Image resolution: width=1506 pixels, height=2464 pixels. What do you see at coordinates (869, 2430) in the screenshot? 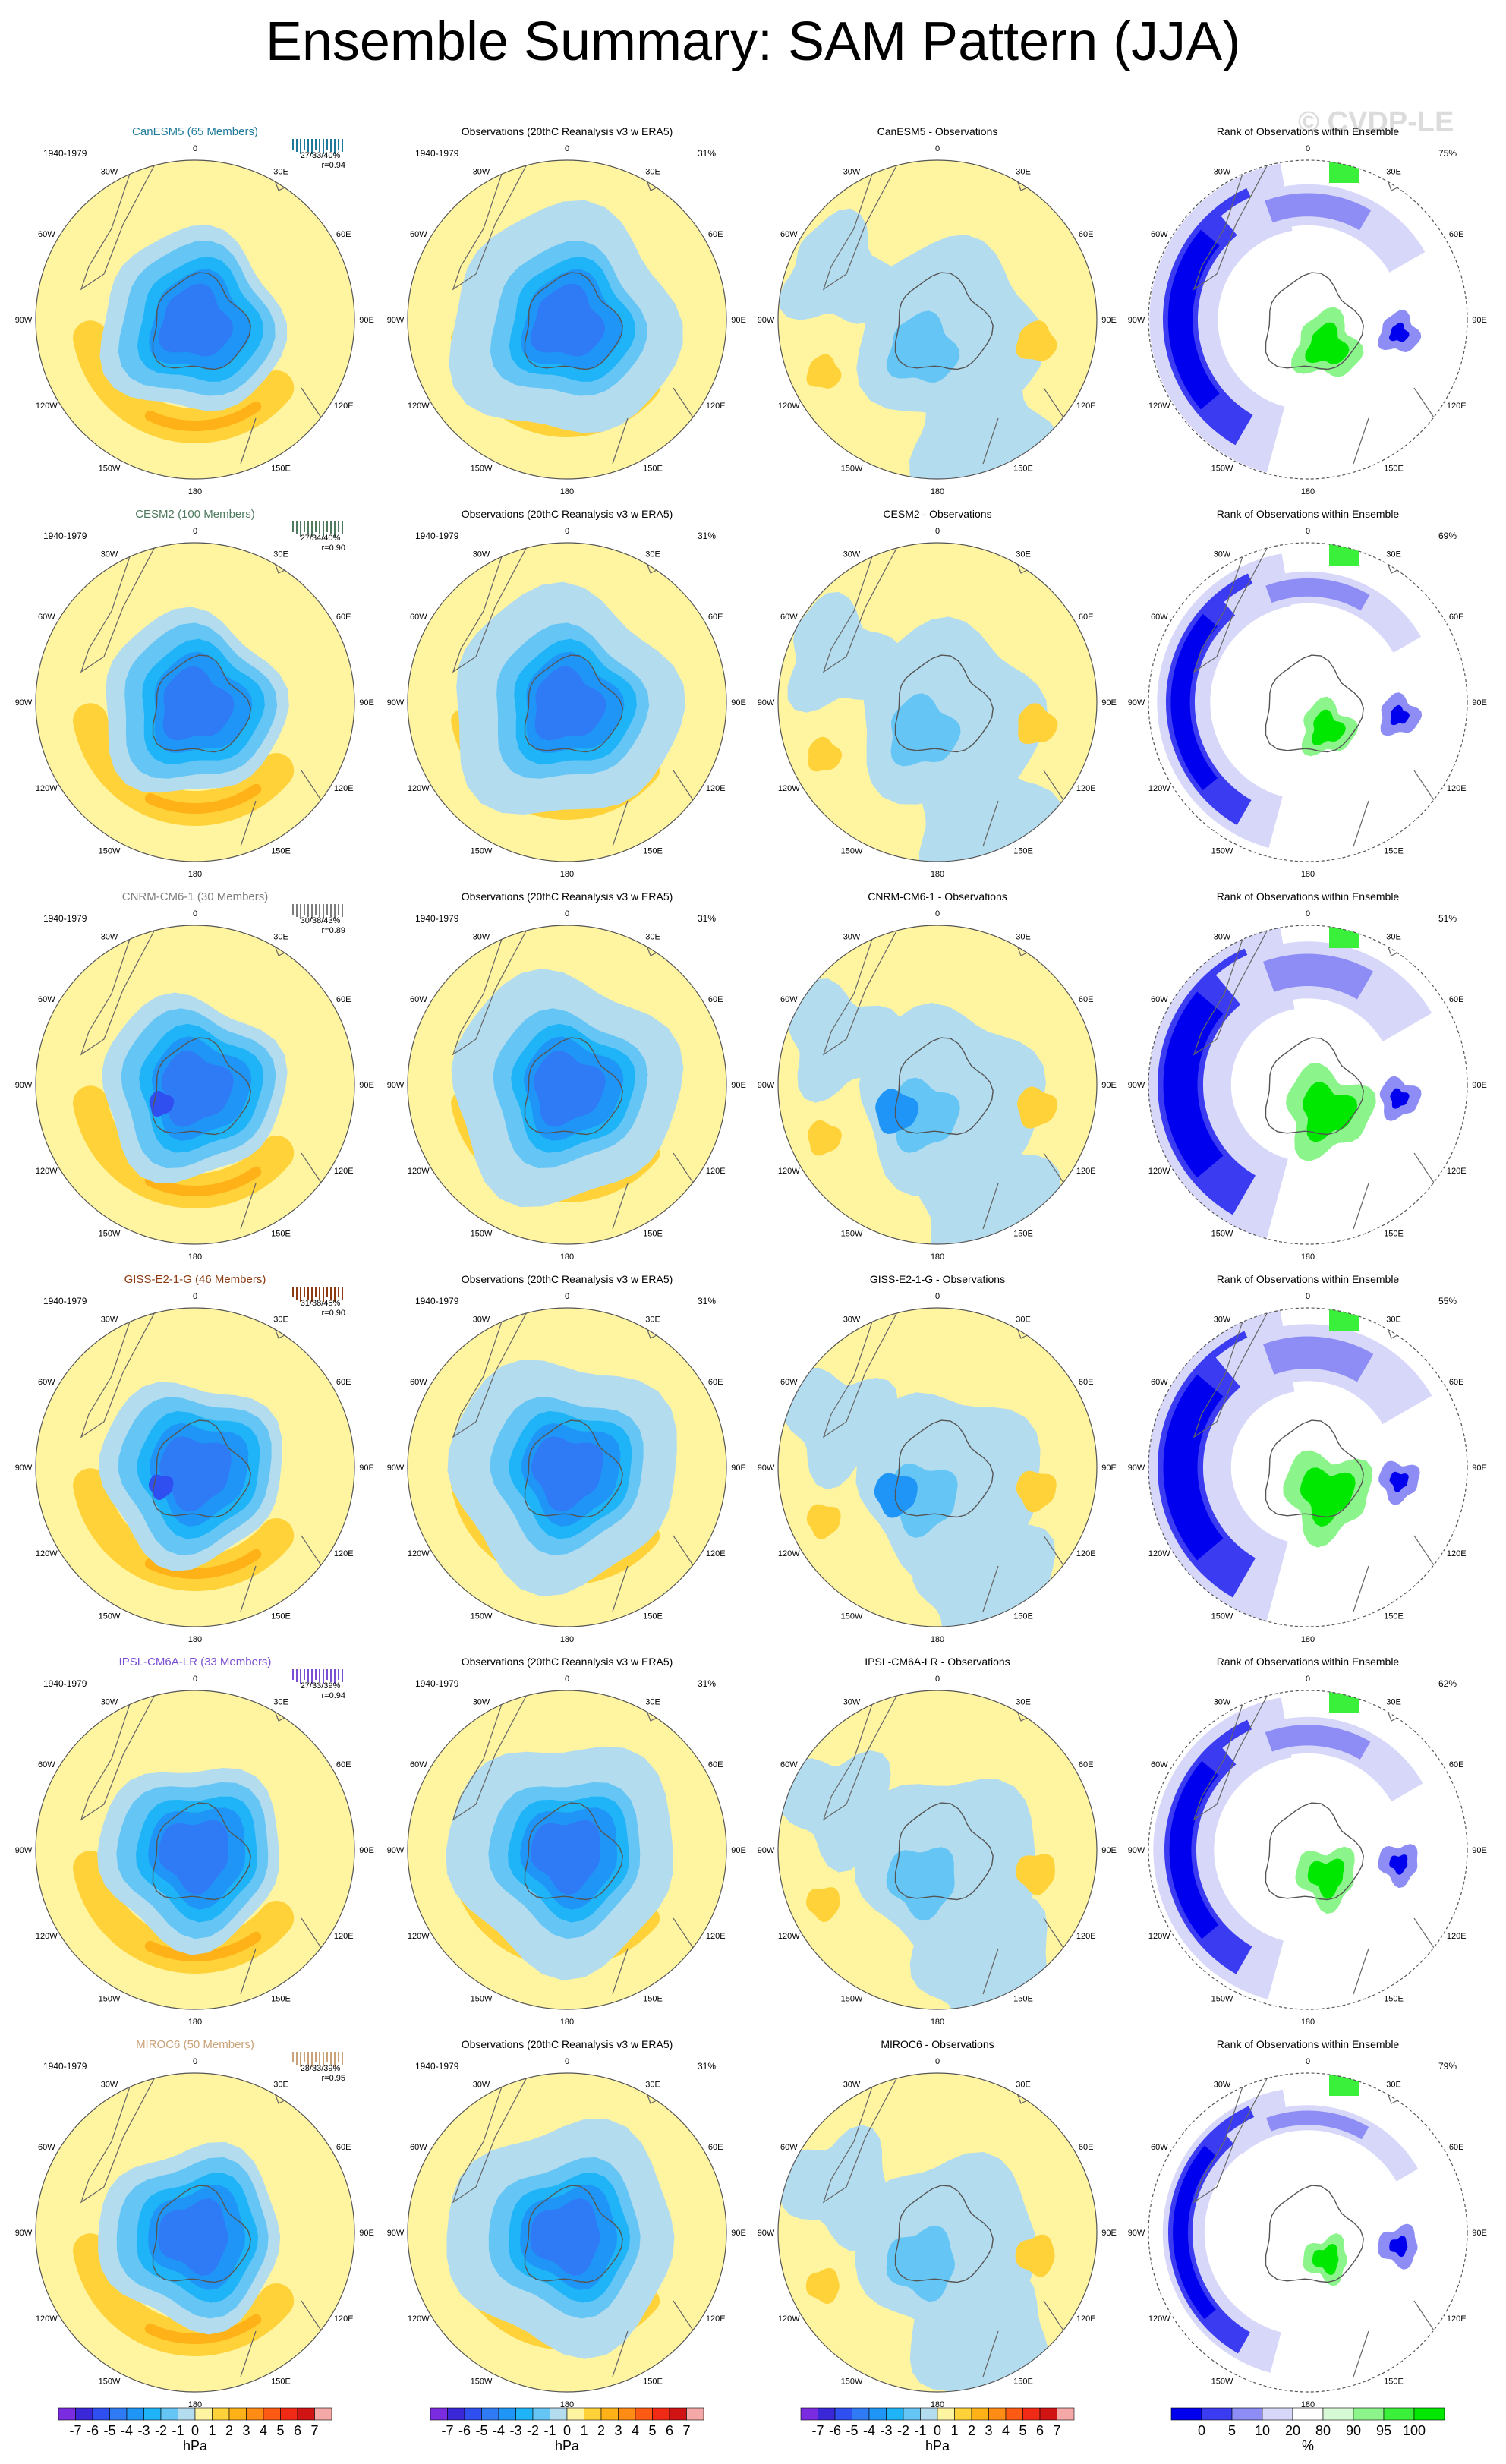
I see `colorbar-label: -4` at bounding box center [869, 2430].